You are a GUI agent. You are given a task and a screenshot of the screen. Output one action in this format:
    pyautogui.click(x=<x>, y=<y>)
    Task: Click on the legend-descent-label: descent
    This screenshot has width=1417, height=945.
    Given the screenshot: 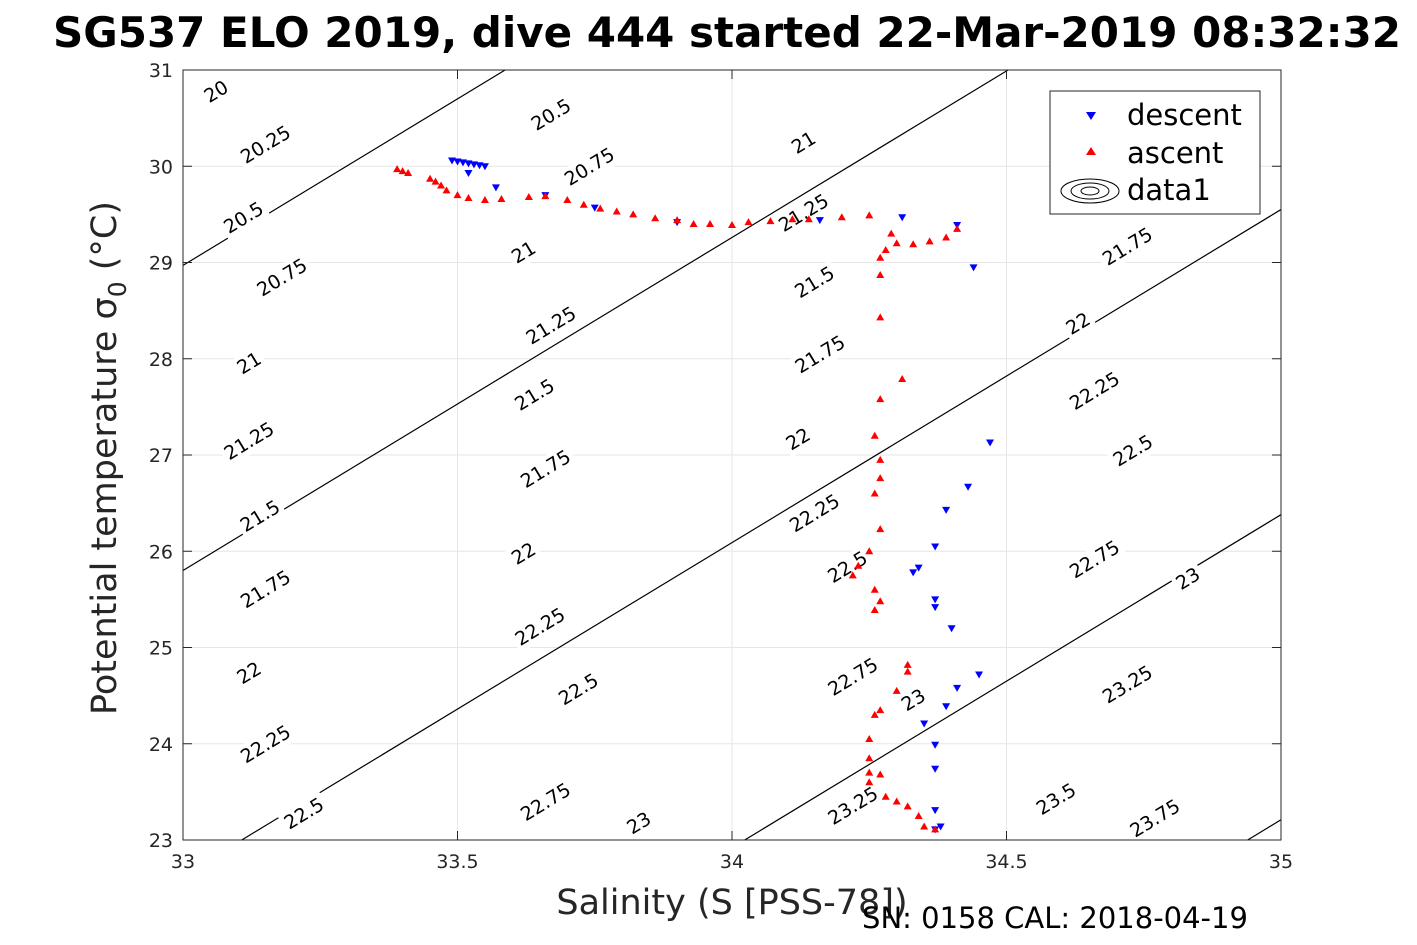 What is the action you would take?
    pyautogui.click(x=1184, y=115)
    